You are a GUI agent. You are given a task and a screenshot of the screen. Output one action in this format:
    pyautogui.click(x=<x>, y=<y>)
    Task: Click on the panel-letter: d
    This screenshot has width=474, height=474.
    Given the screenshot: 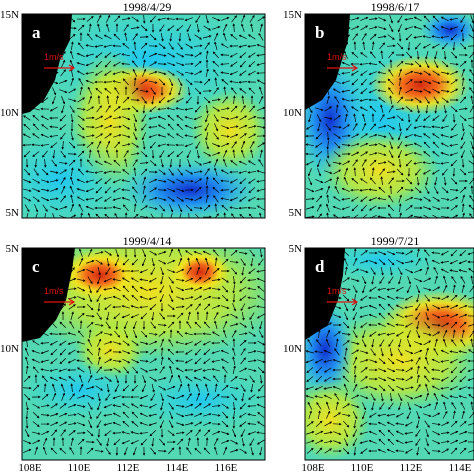 What is the action you would take?
    pyautogui.click(x=320, y=266)
    